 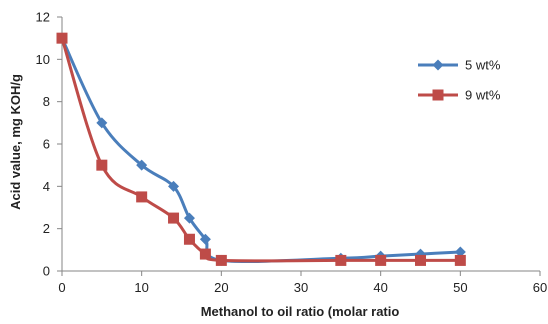 I want to click on y-tick-label: 2, so click(x=46, y=228).